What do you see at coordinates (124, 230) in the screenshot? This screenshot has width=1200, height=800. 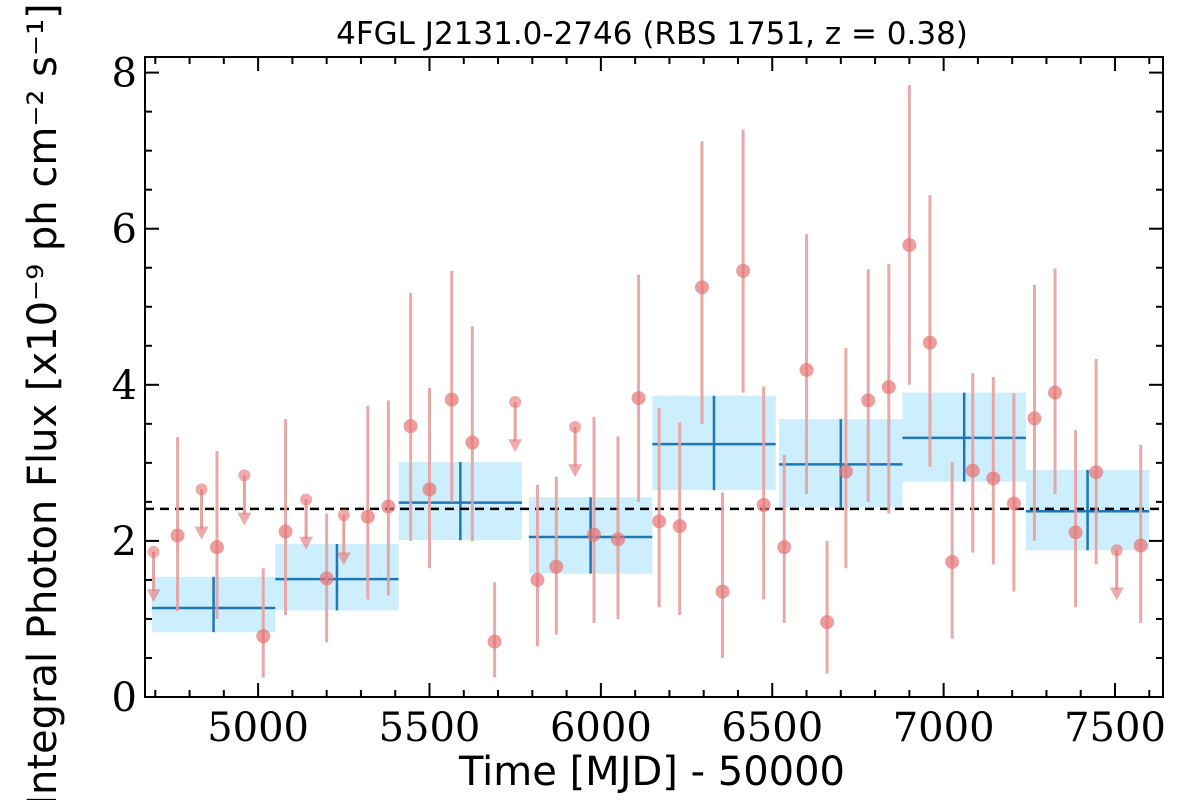 I see `y-tick-label: 6` at bounding box center [124, 230].